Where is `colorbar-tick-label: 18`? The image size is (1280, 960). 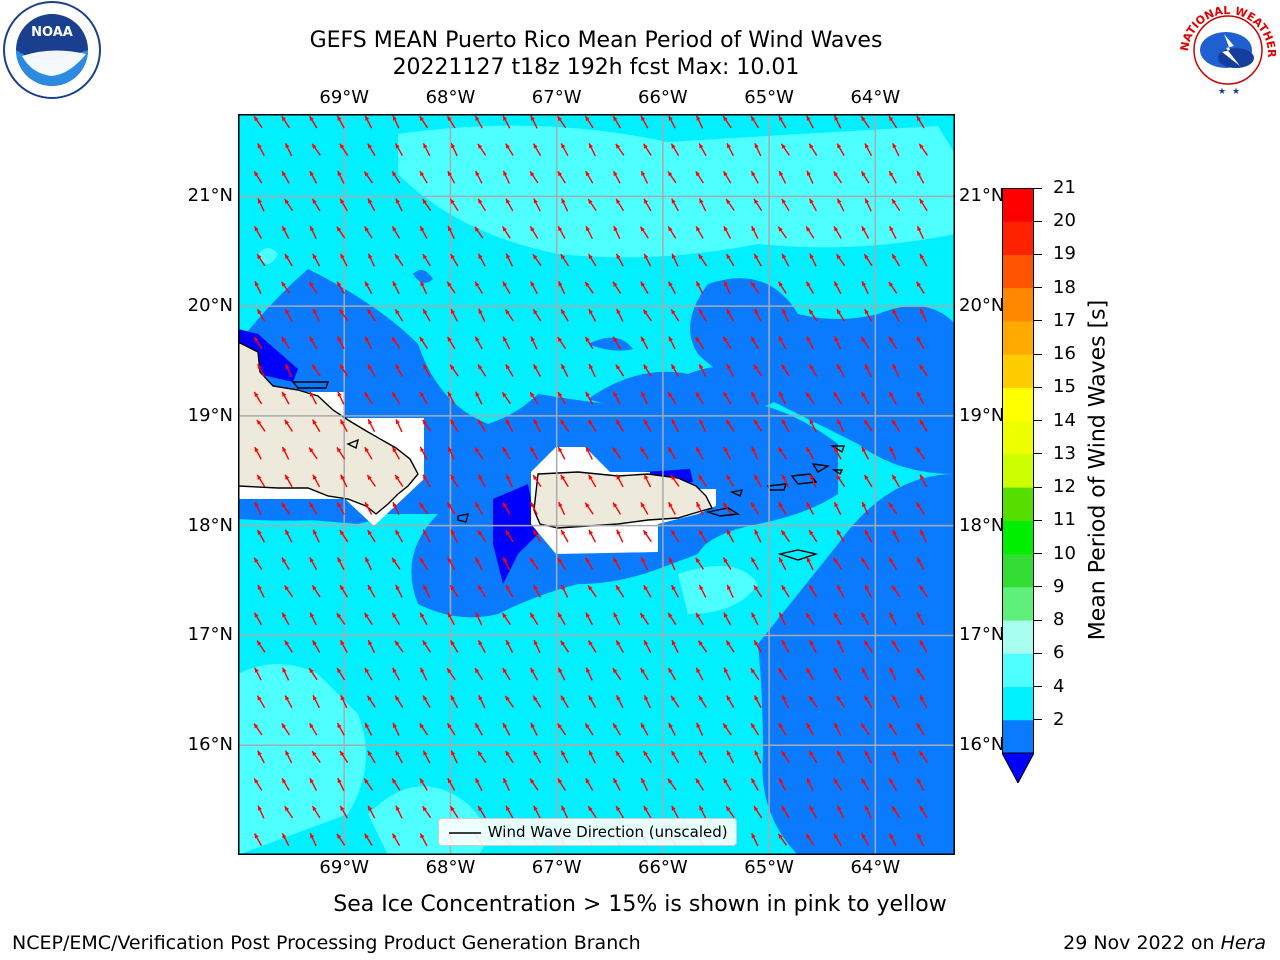
colorbar-tick-label: 18 is located at coordinates (1064, 287).